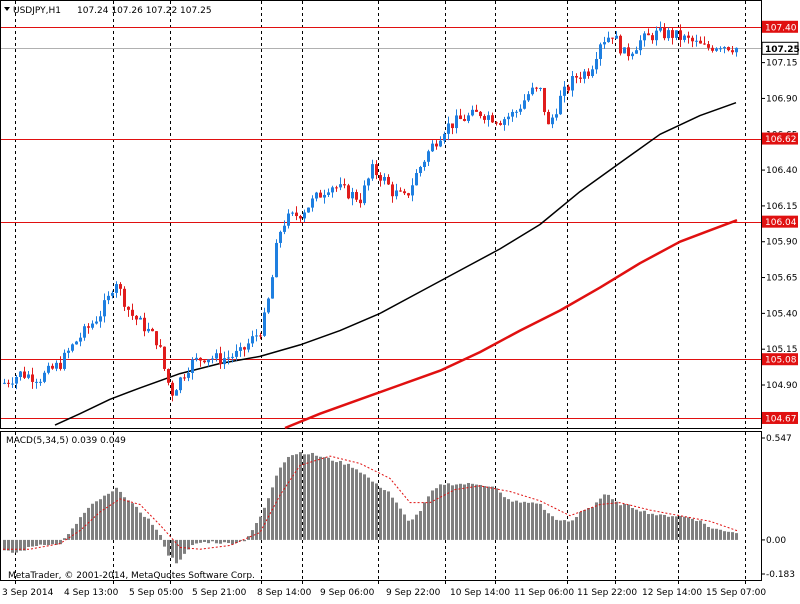 The image size is (800, 604). What do you see at coordinates (28, 593) in the screenshot?
I see `time-tick-label: 3 Sep 2014` at bounding box center [28, 593].